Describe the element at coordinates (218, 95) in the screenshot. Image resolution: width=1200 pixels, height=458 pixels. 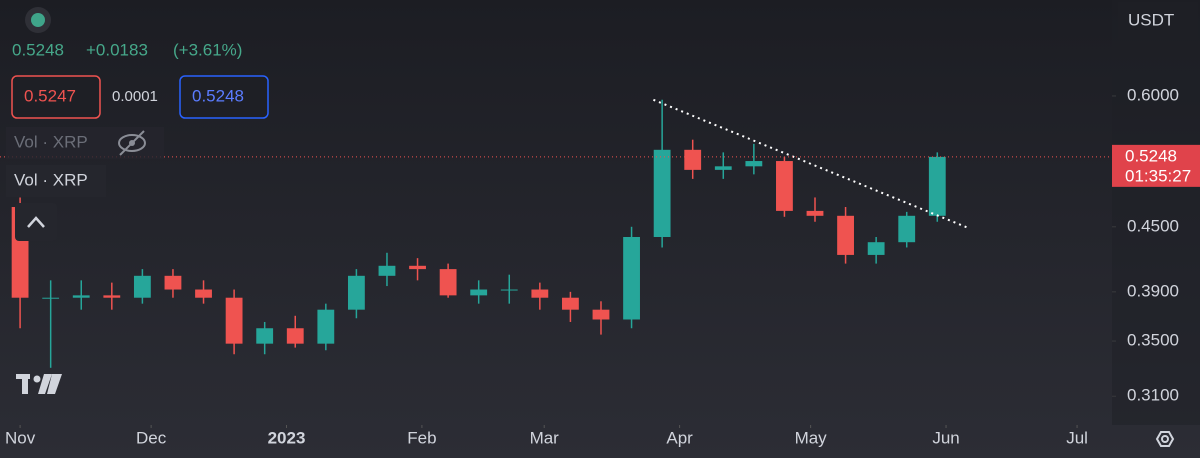
I see `buy-price: 0.5248` at that location.